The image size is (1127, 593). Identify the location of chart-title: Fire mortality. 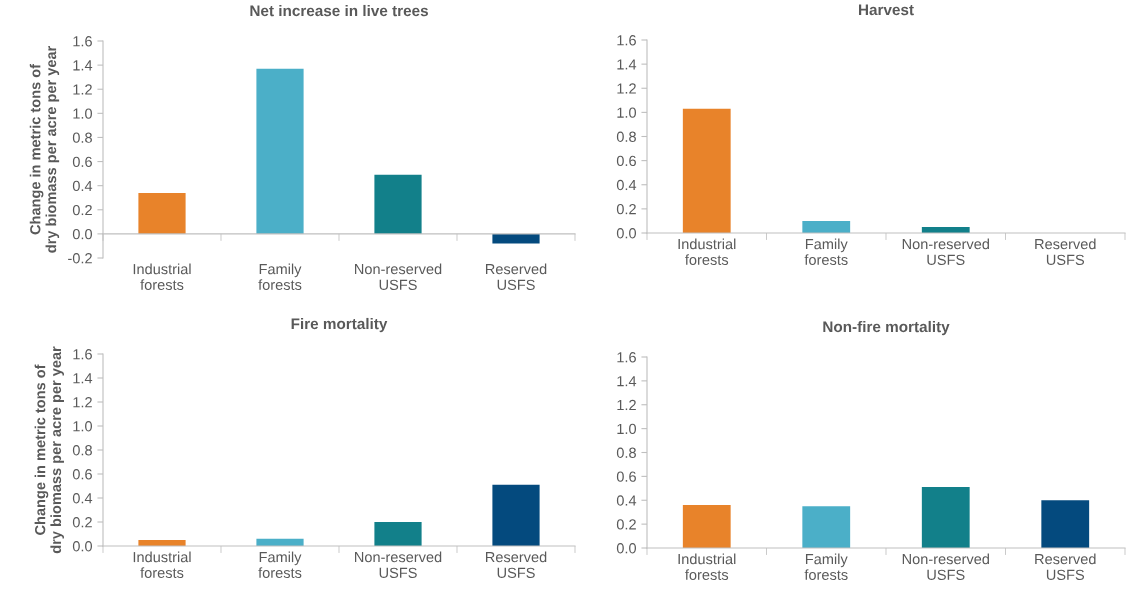
(339, 325).